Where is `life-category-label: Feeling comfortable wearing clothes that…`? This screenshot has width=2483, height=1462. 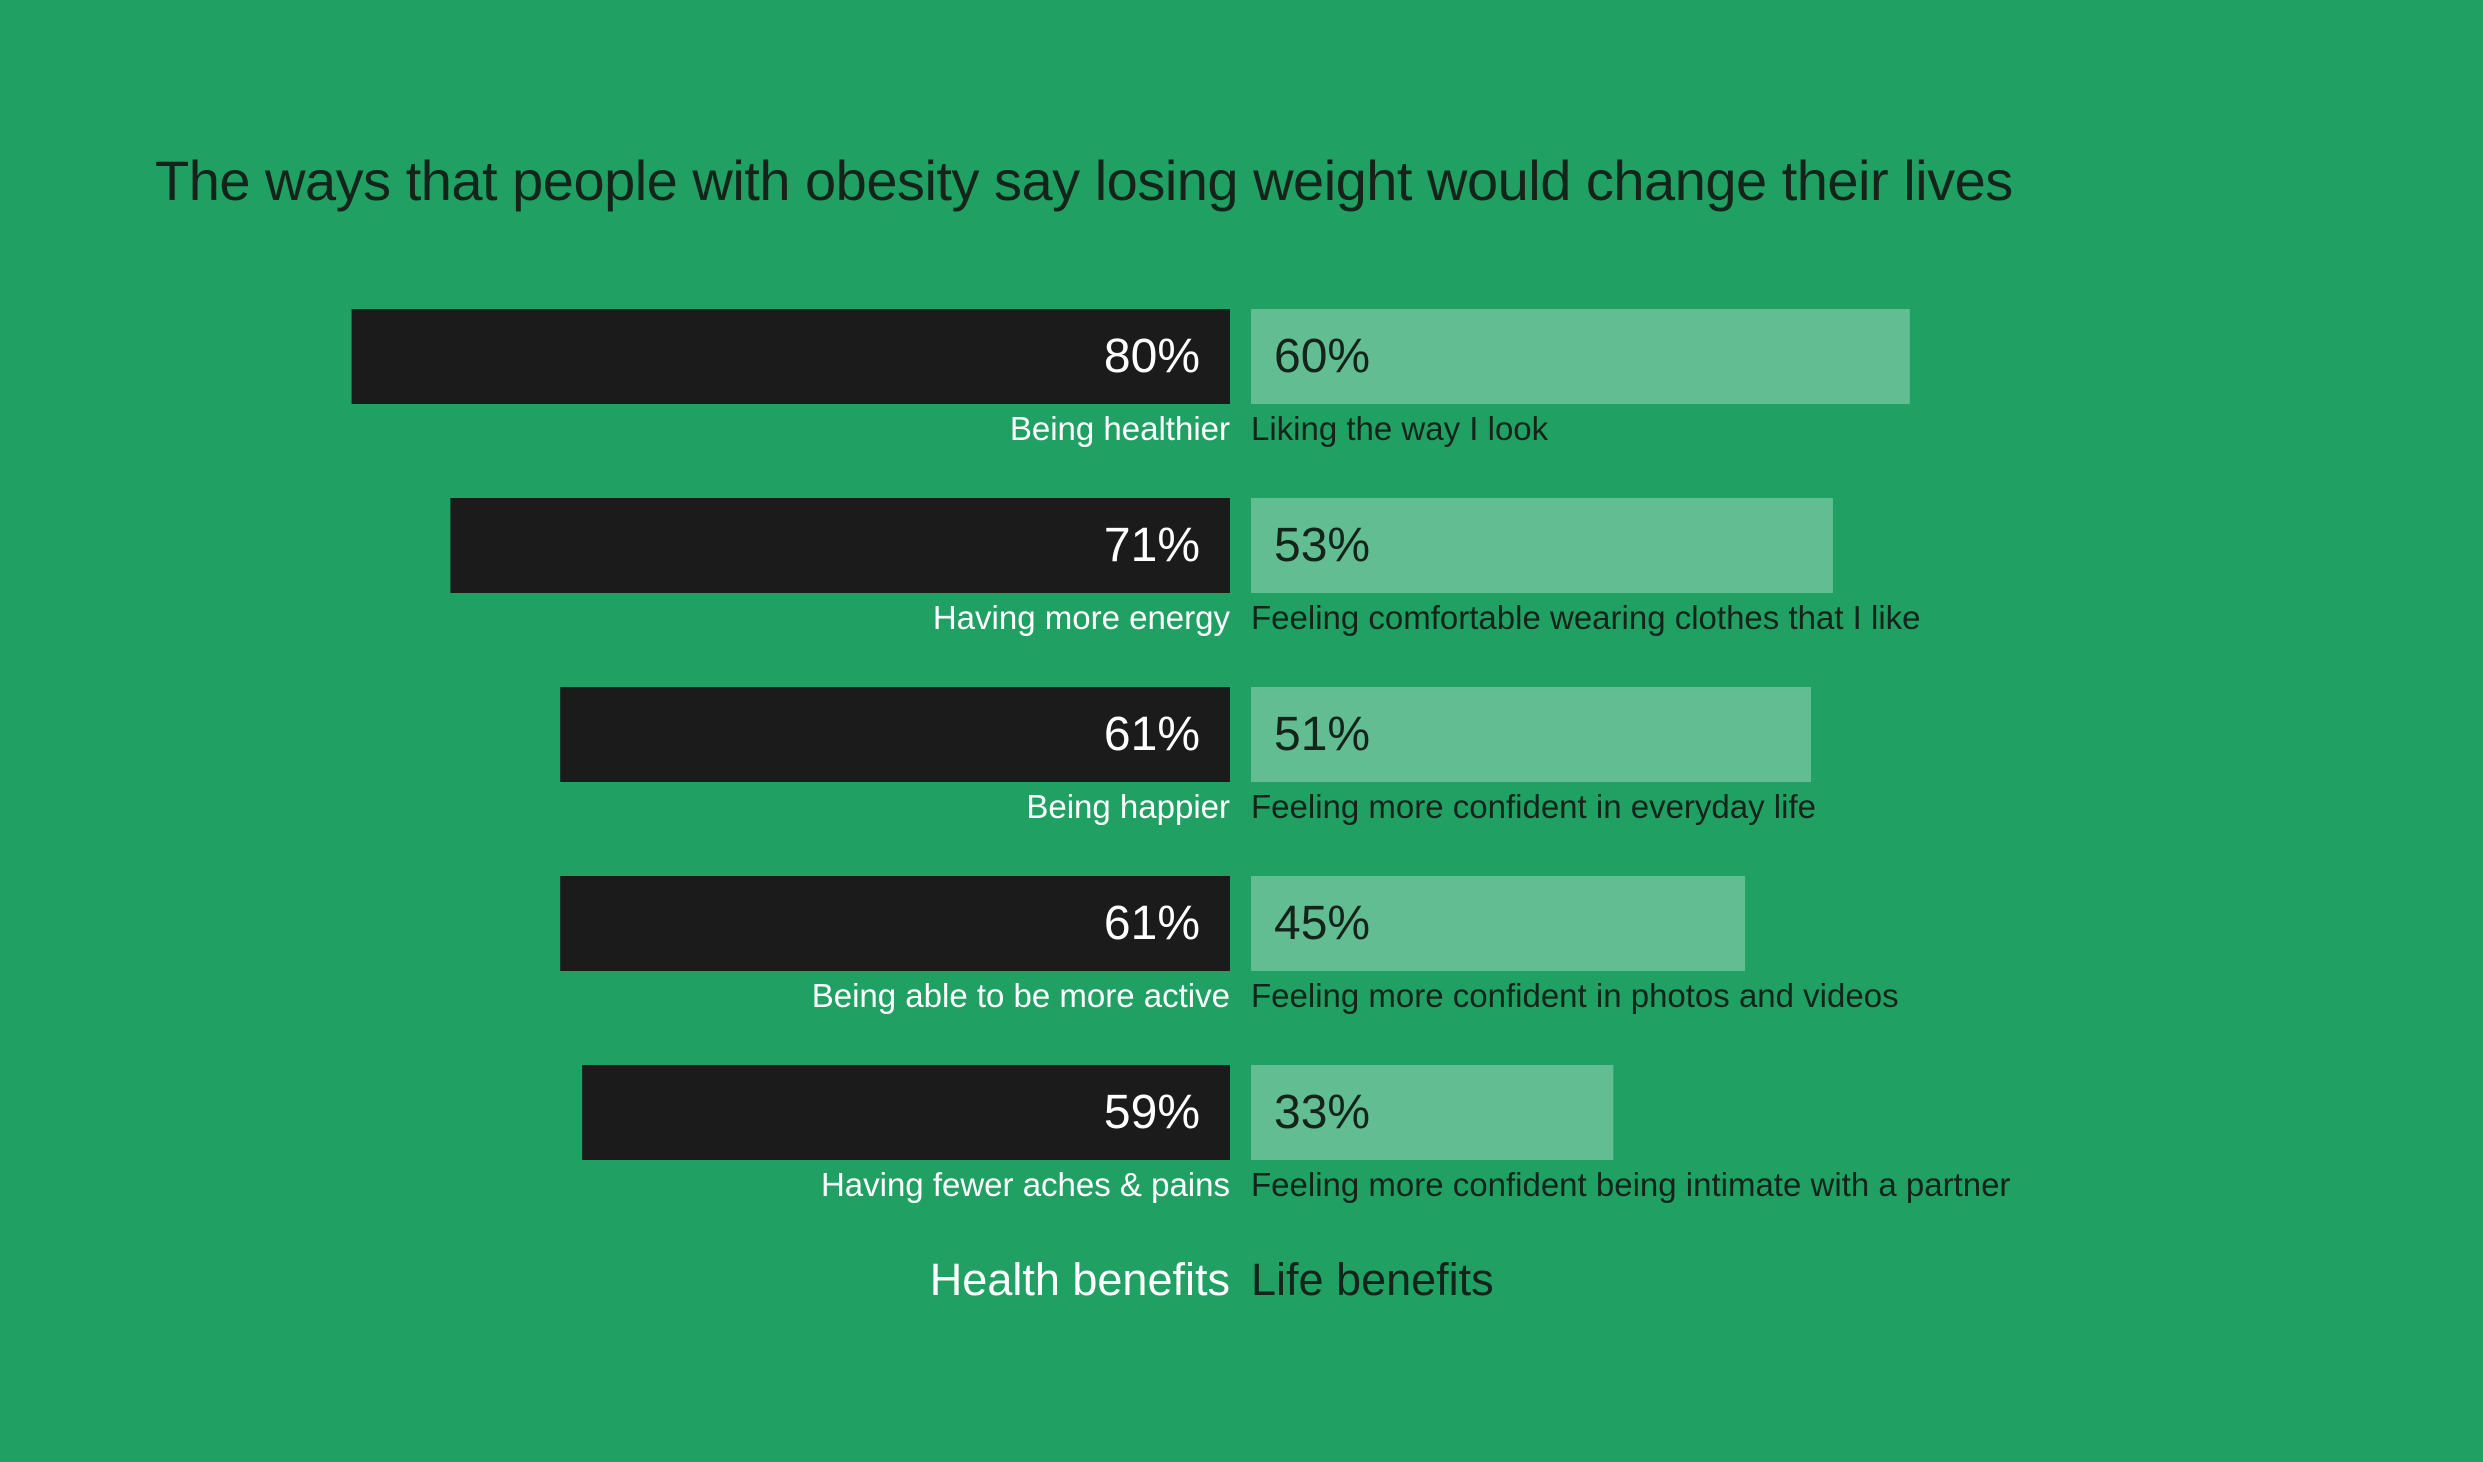 life-category-label: Feeling comfortable wearing clothes that… is located at coordinates (1586, 617).